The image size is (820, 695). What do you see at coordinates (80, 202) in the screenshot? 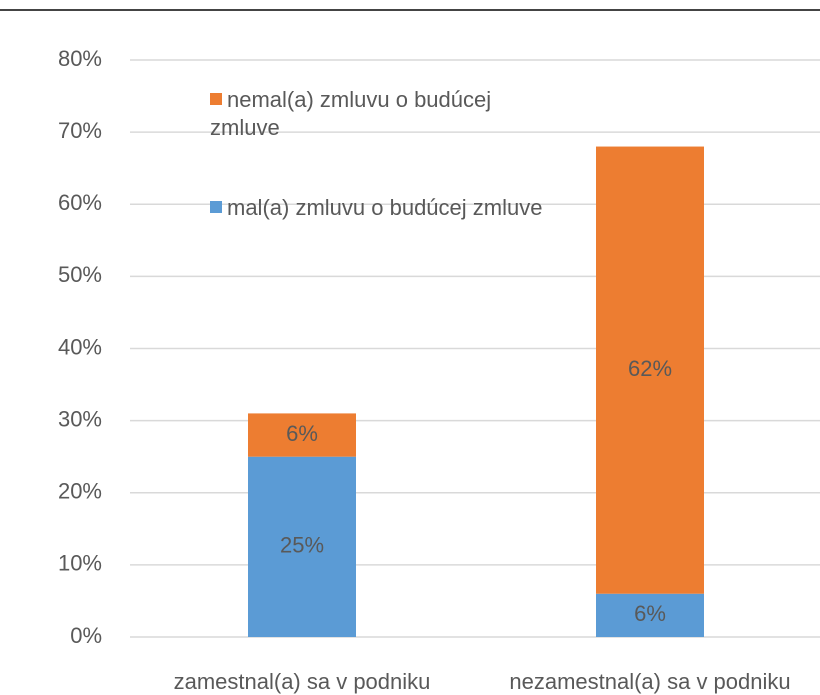
I see `y-tick-label: 60%` at bounding box center [80, 202].